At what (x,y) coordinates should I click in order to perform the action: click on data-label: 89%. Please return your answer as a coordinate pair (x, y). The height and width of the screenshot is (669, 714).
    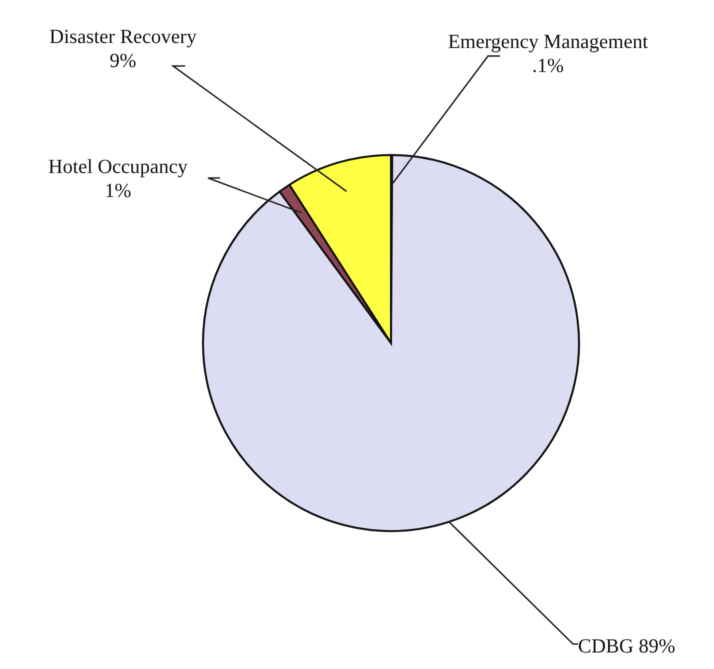
    Looking at the image, I should click on (657, 647).